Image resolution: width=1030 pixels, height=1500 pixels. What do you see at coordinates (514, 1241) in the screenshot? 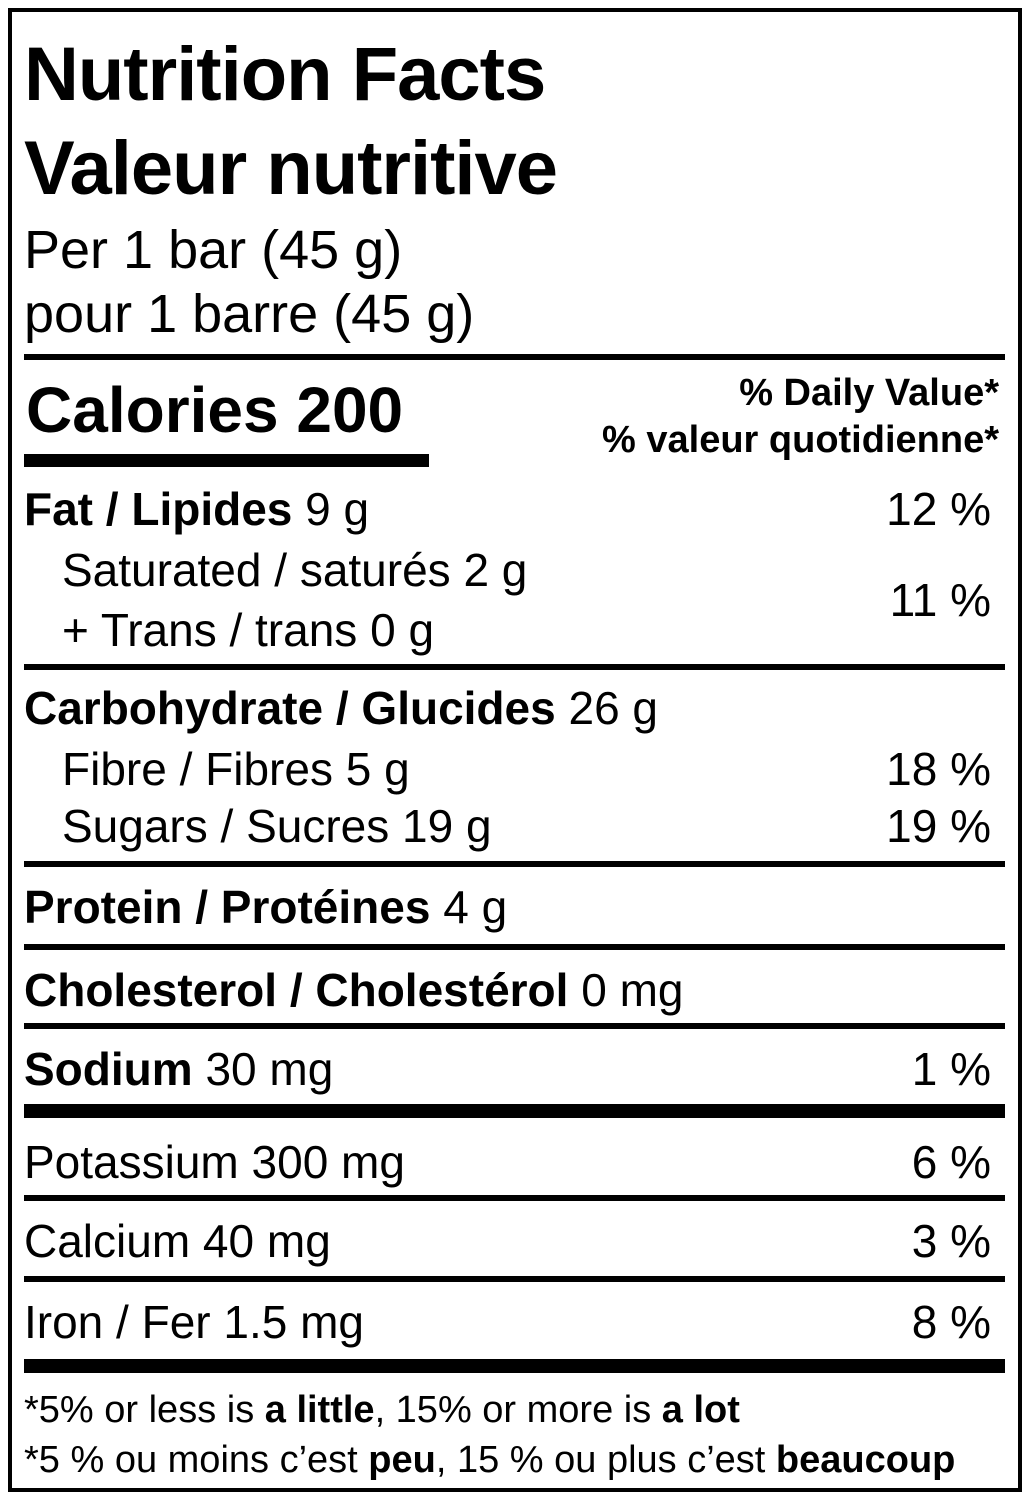
I see `row-calcium: Calcium 40 mg 3 %` at bounding box center [514, 1241].